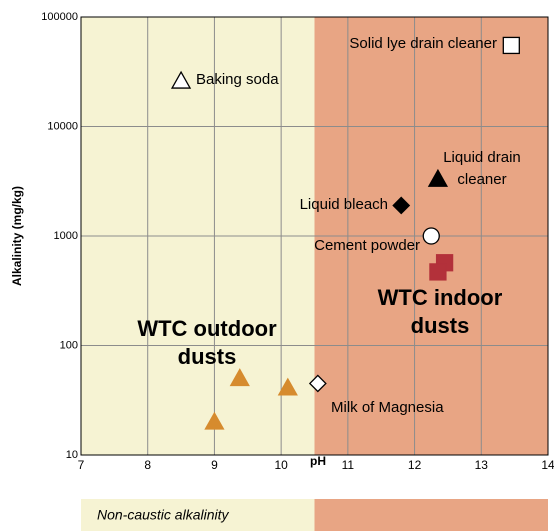 This screenshot has width=554, height=531. I want to click on y-tick-label: 10000, so click(62, 126).